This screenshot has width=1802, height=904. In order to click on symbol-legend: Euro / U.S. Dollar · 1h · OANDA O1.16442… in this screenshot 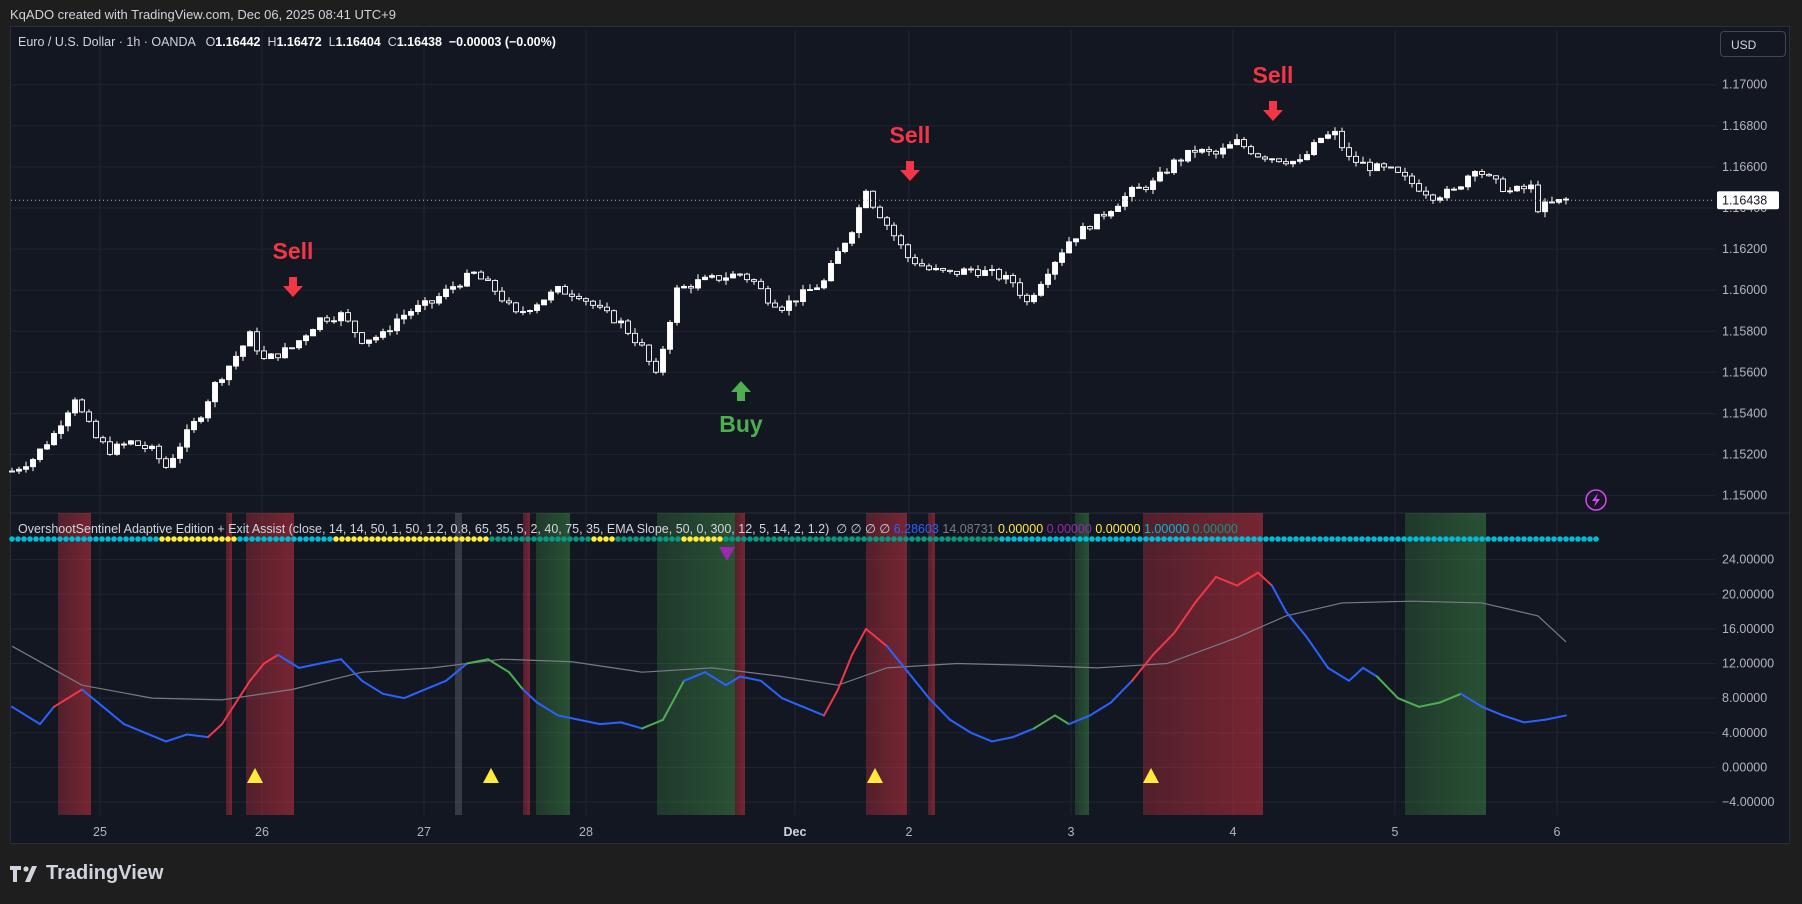, I will do `click(287, 42)`.